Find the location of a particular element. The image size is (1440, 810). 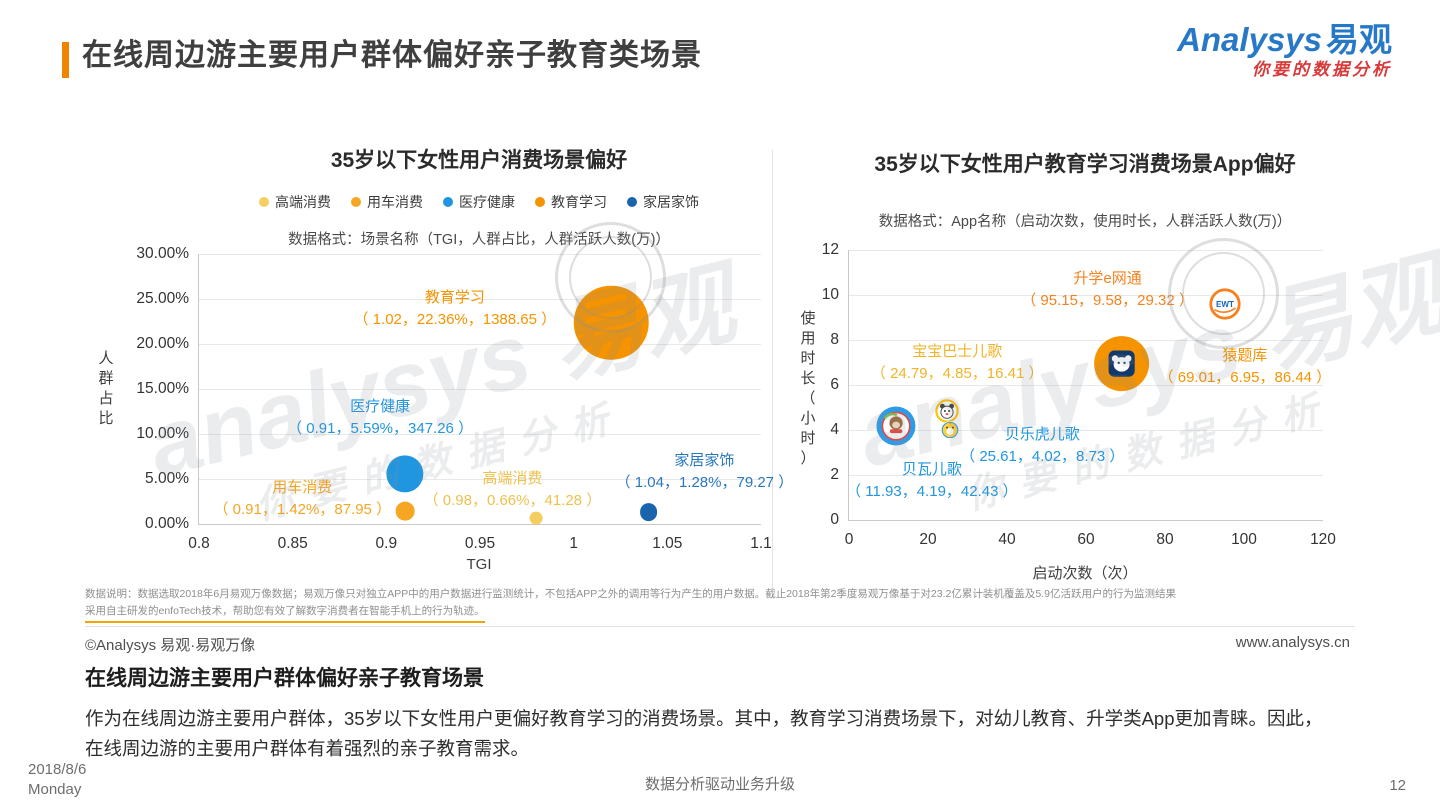

x-tick-label: 60 is located at coordinates (1086, 539).